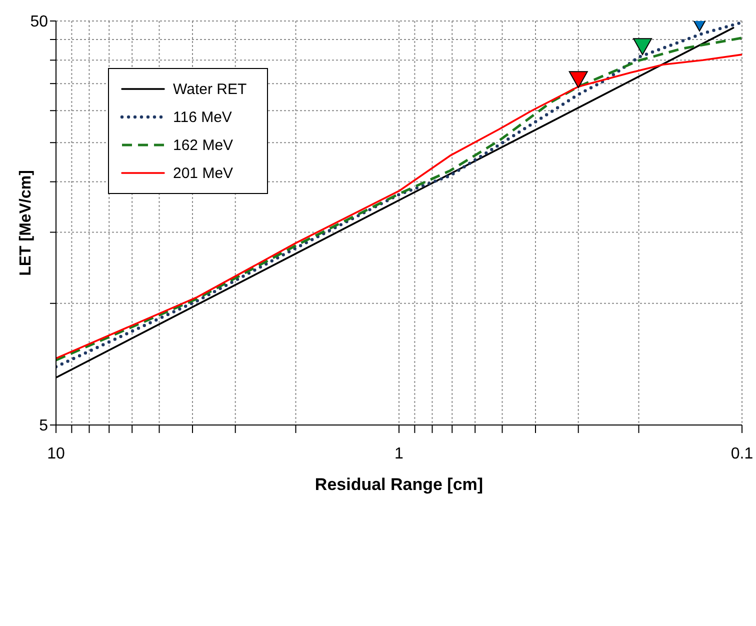 Image resolution: width=756 pixels, height=626 pixels. What do you see at coordinates (26, 223) in the screenshot?
I see `y-axis-title: LET [MeV/cm]` at bounding box center [26, 223].